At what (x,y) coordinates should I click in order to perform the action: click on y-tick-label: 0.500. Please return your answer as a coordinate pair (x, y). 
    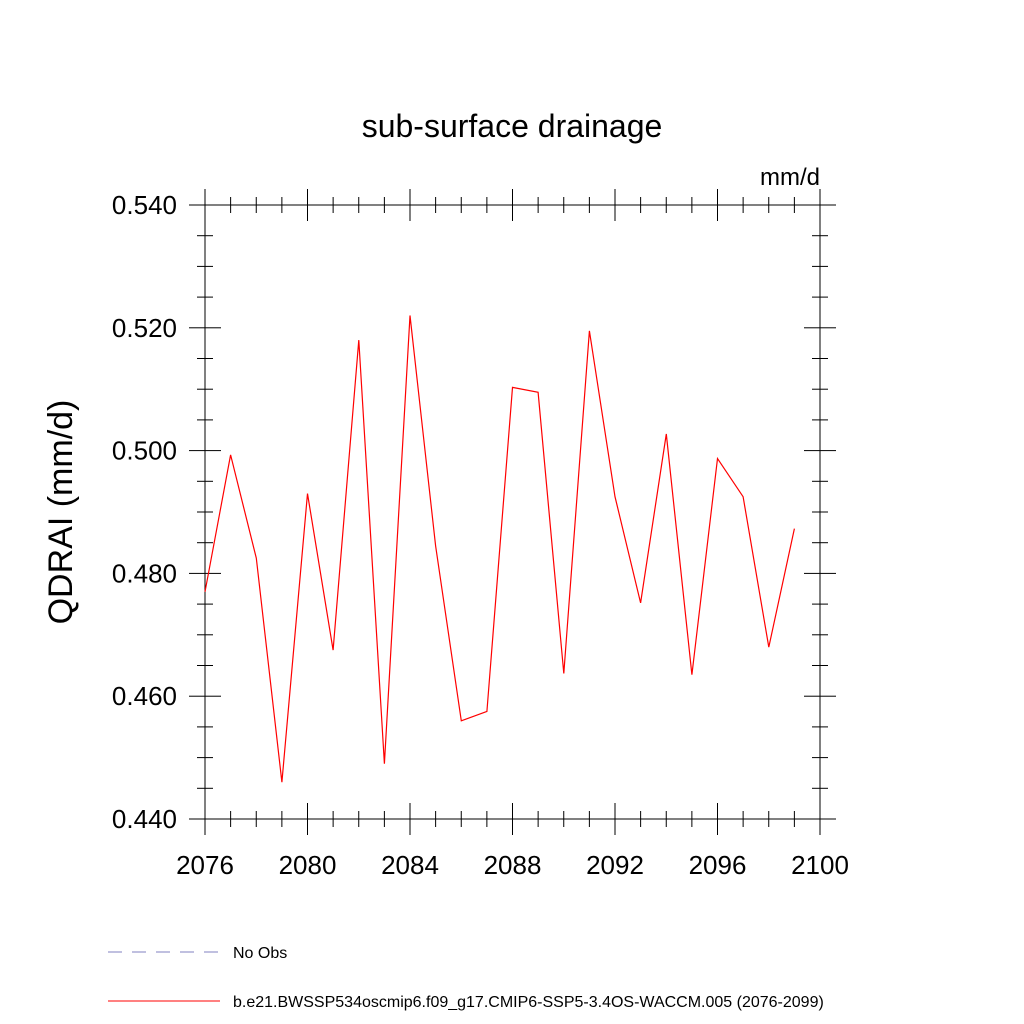
    Looking at the image, I should click on (144, 451).